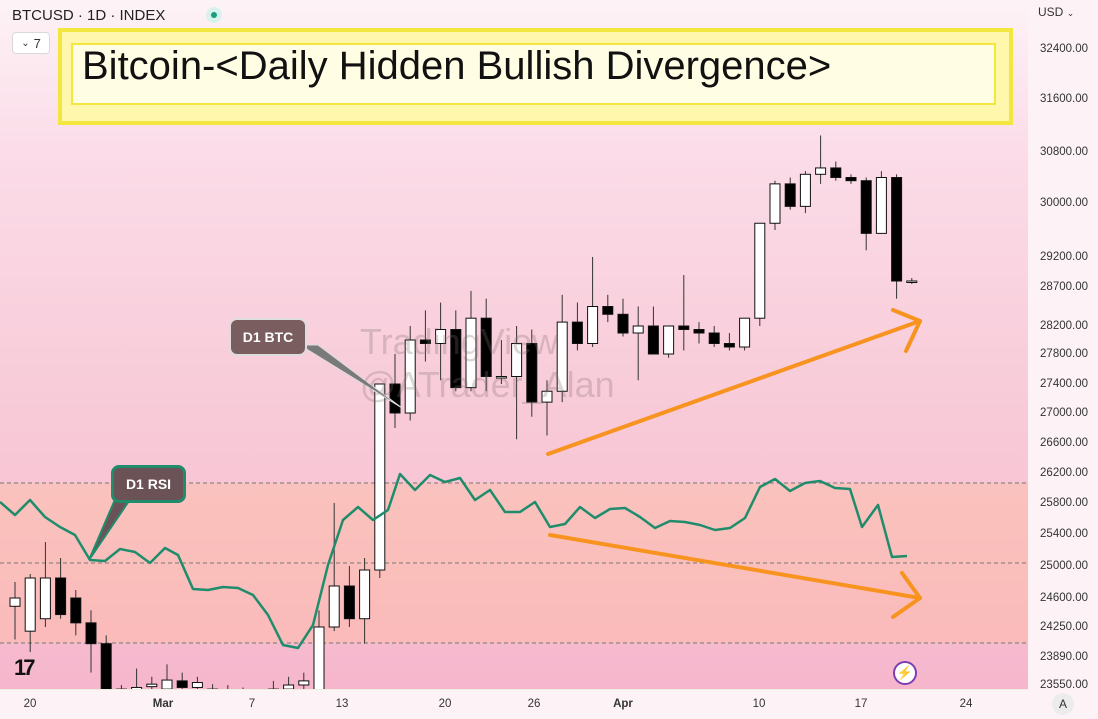 Image resolution: width=1098 pixels, height=719 pixels. I want to click on symbol-label: BTCUSD · 1D · INDEX, so click(89, 15).